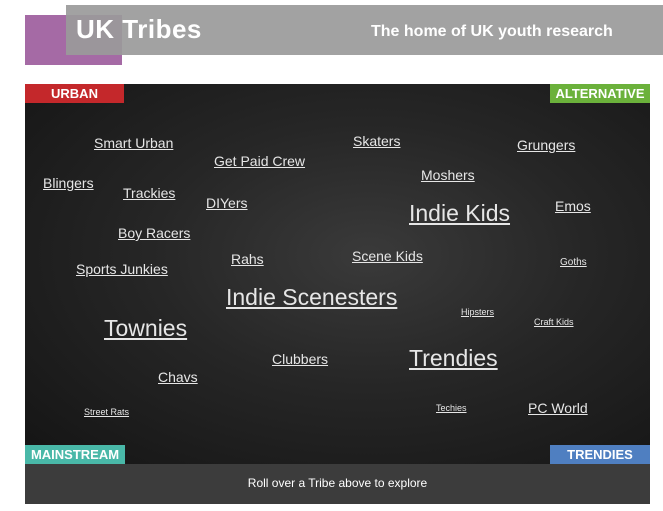 The height and width of the screenshot is (511, 663). Describe the element at coordinates (387, 256) in the screenshot. I see `tribe-link-scene-kids: Scene Kids` at that location.